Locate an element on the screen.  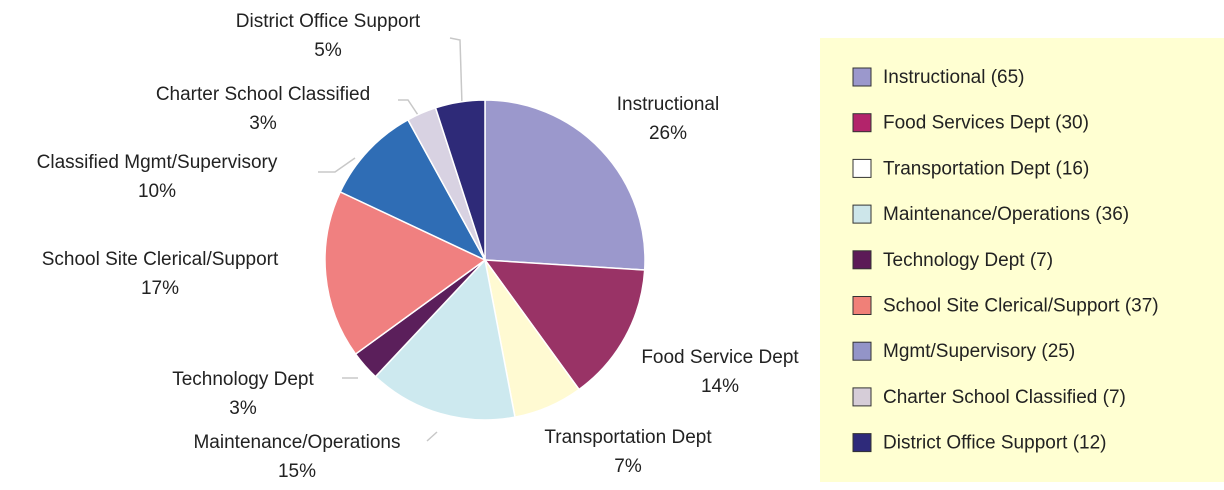
legend-label: Maintenance/Operations (36) is located at coordinates (1006, 214).